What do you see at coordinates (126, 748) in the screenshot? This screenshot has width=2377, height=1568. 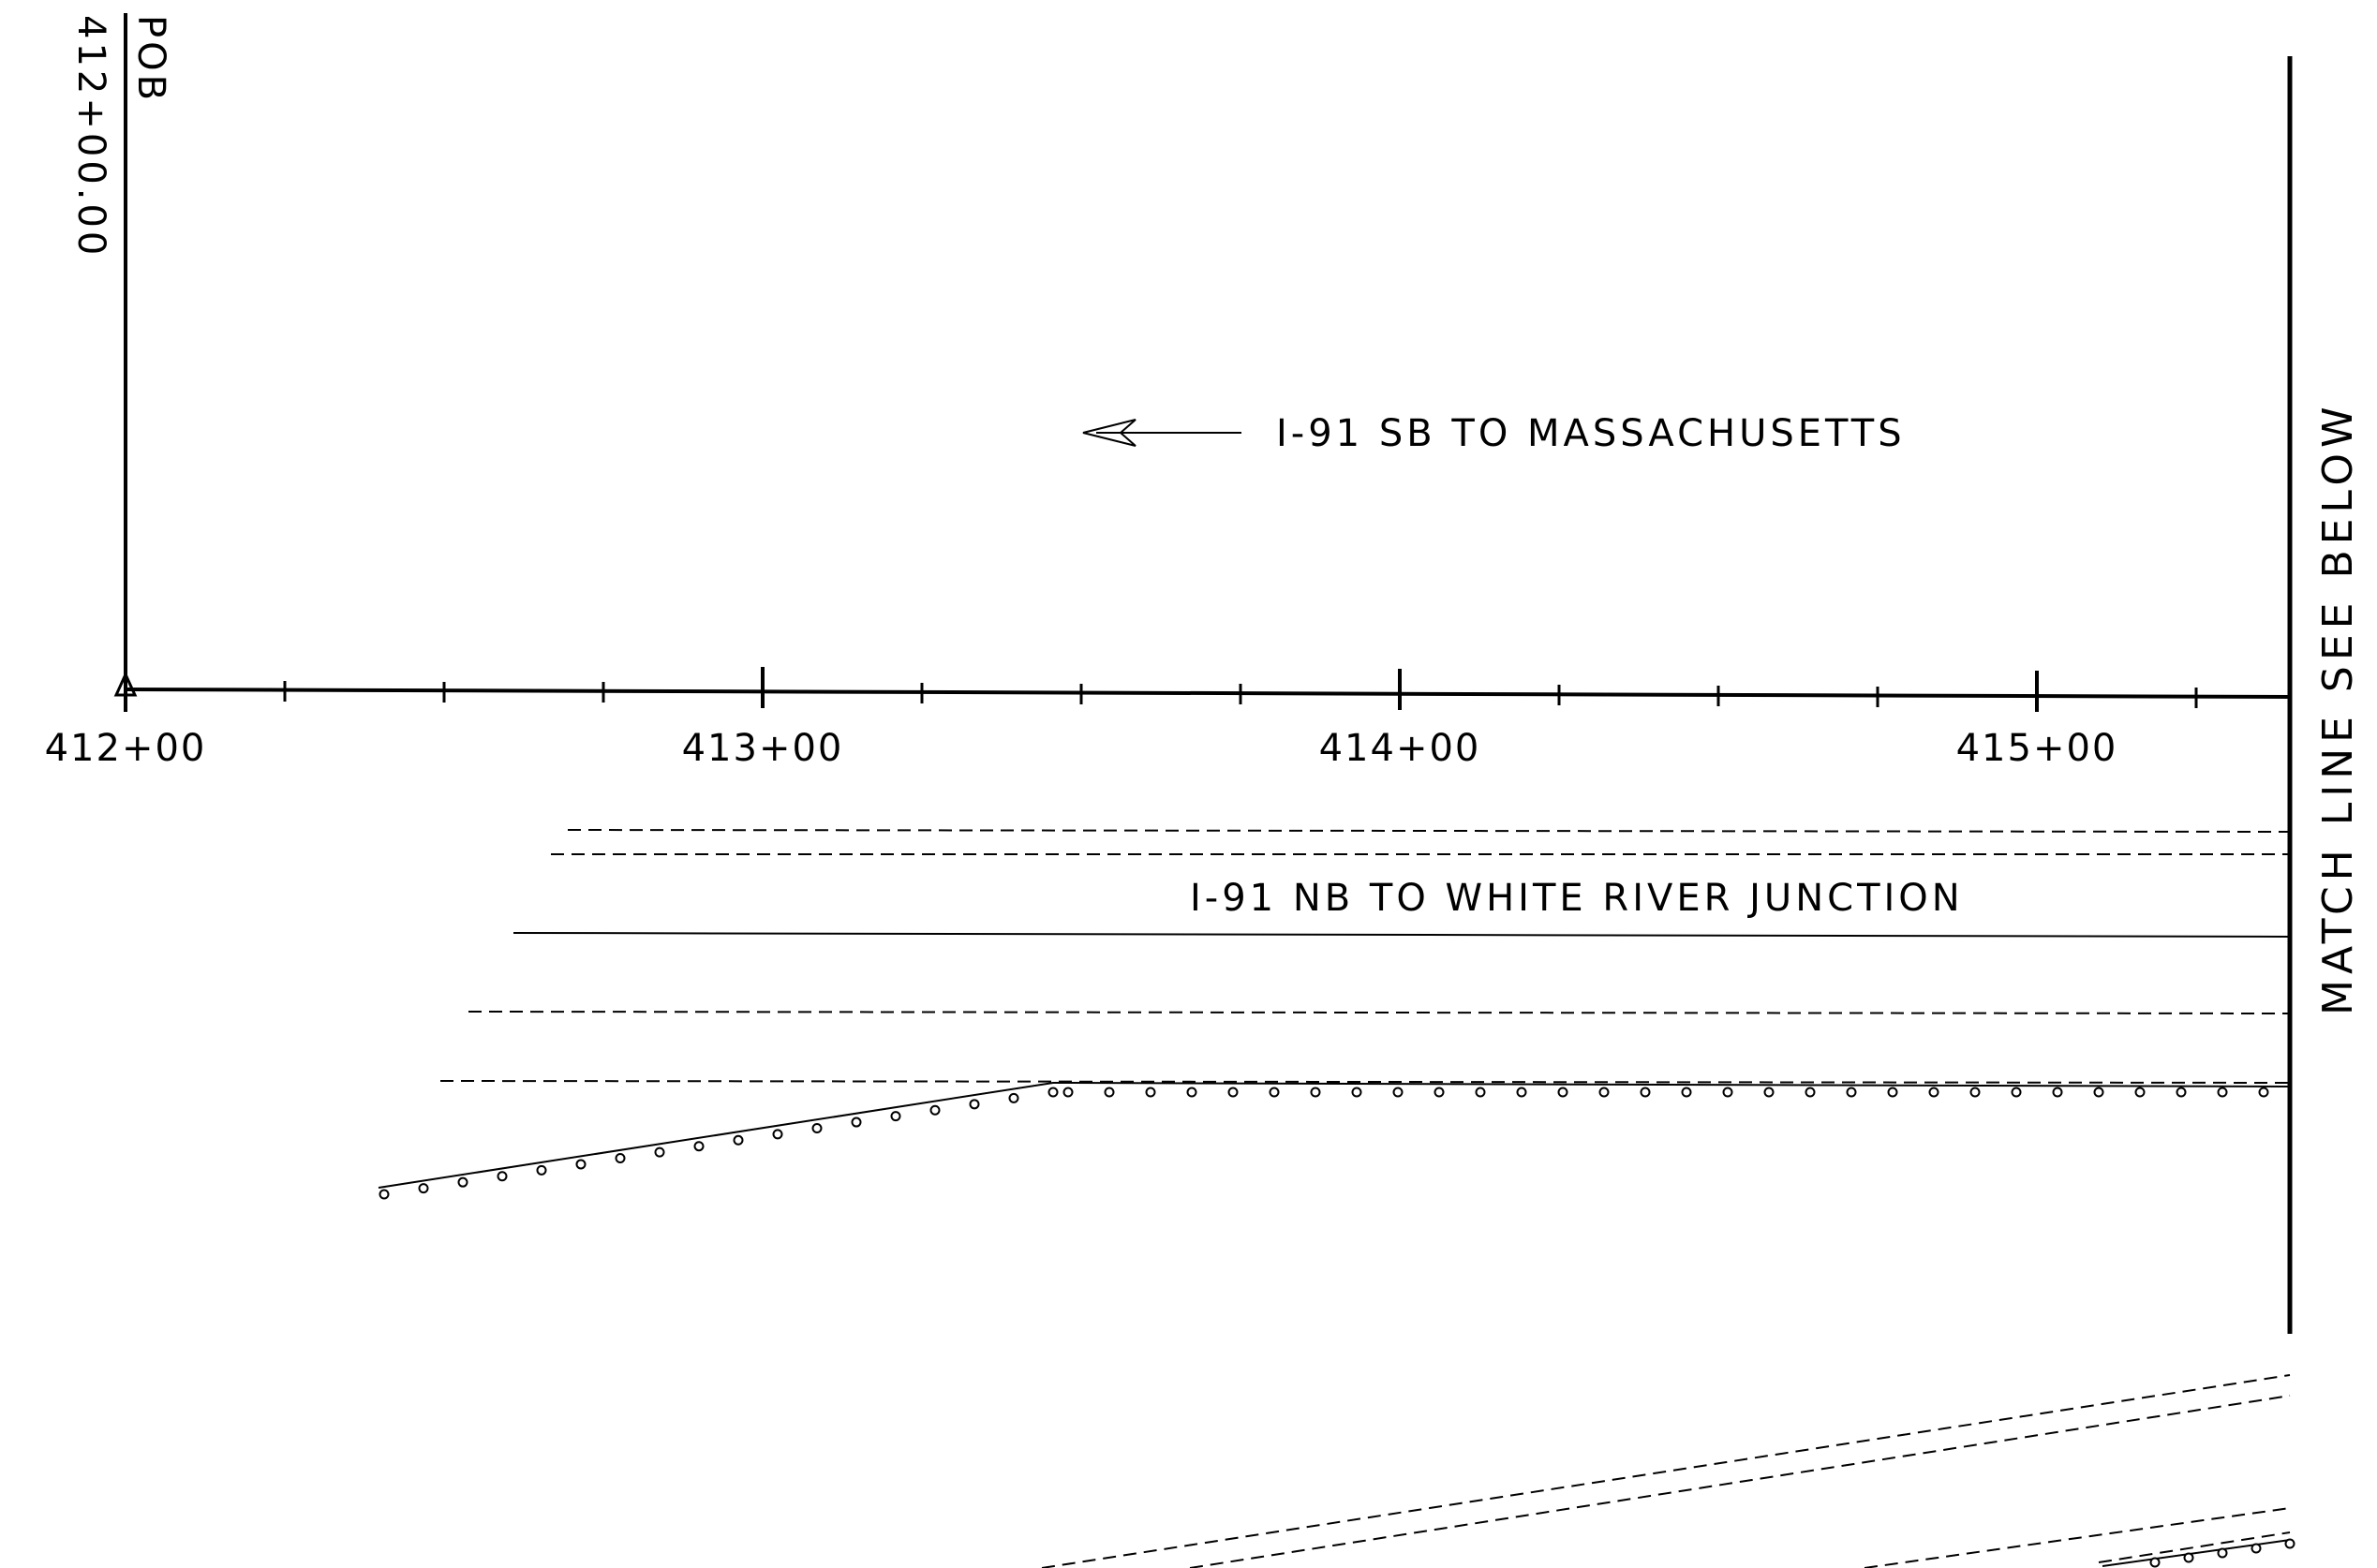 I see `station-label-412: 412+00` at bounding box center [126, 748].